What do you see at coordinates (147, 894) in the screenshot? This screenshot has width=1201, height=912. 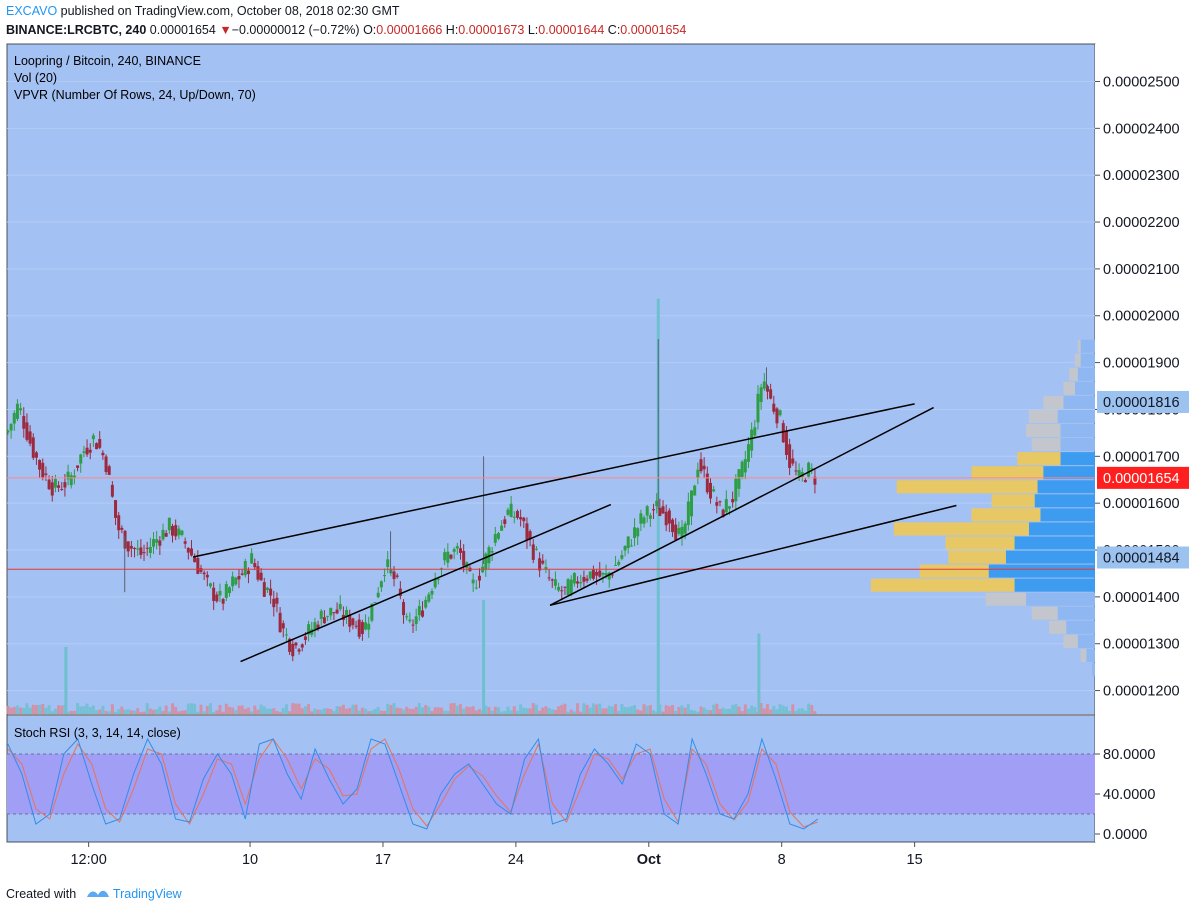 I see `tradingview-link: TradingView` at bounding box center [147, 894].